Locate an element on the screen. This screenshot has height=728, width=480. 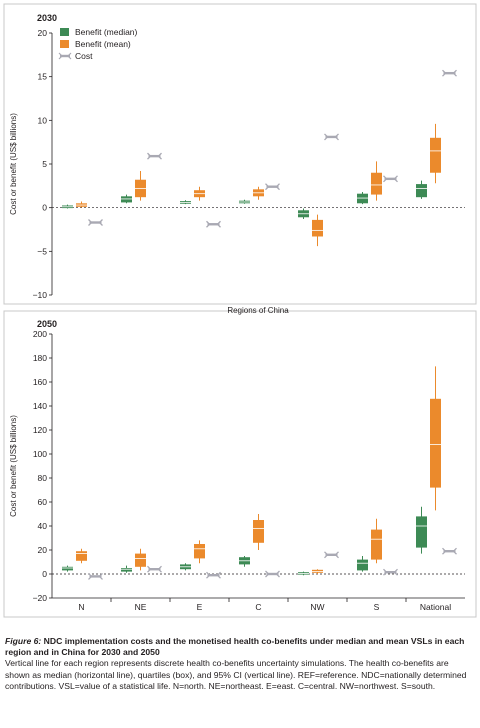
y-tick-label: 5 is located at coordinates (44, 164).